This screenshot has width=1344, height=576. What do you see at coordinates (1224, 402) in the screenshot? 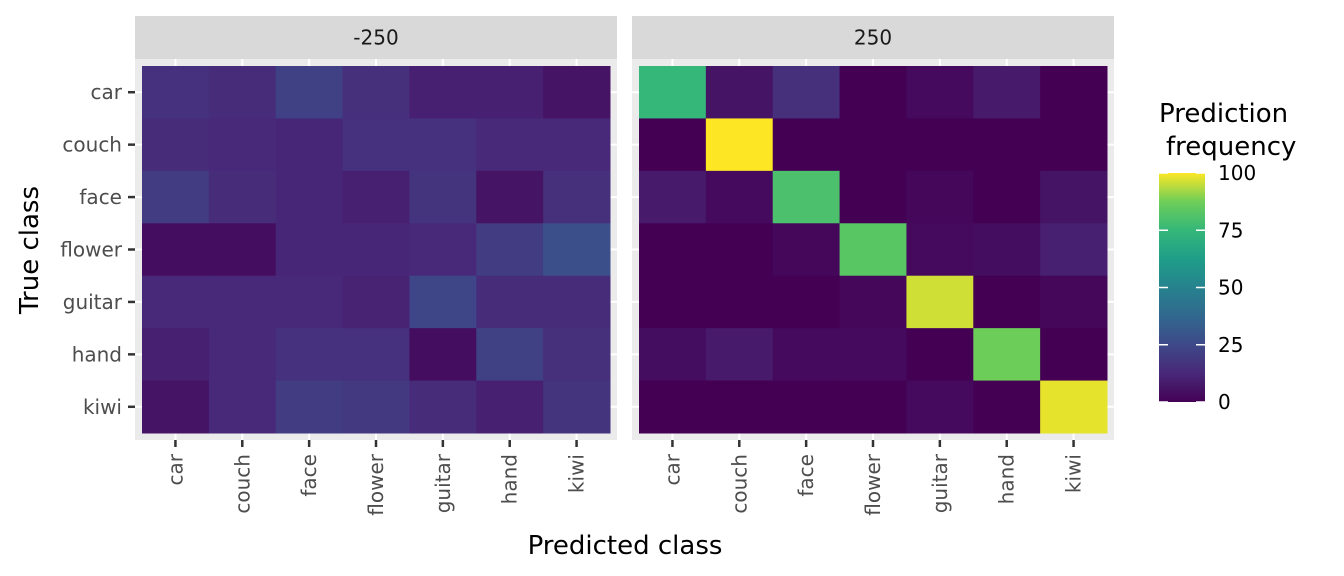
I see `legend-tick-label: 0` at bounding box center [1224, 402].